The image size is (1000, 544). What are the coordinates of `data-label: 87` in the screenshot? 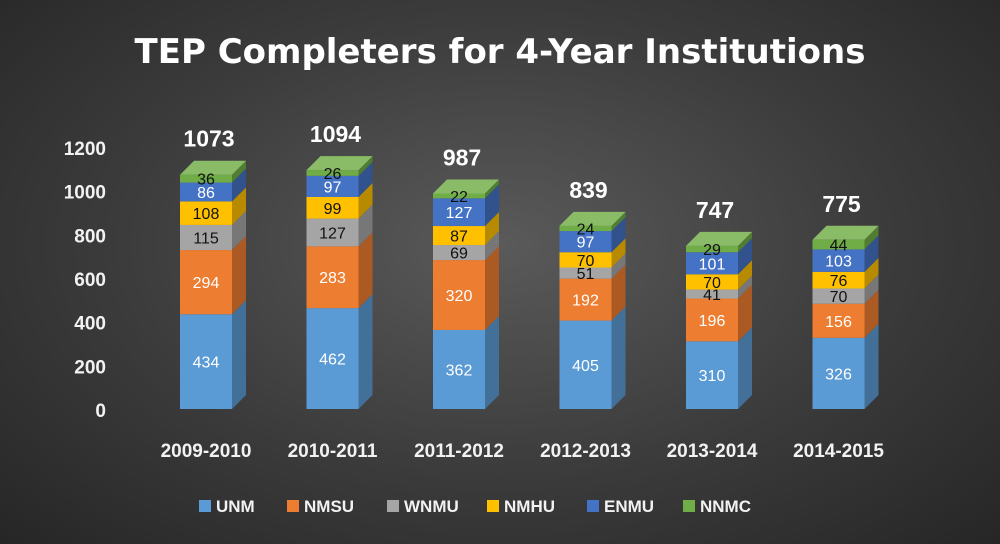 It's located at (459, 237).